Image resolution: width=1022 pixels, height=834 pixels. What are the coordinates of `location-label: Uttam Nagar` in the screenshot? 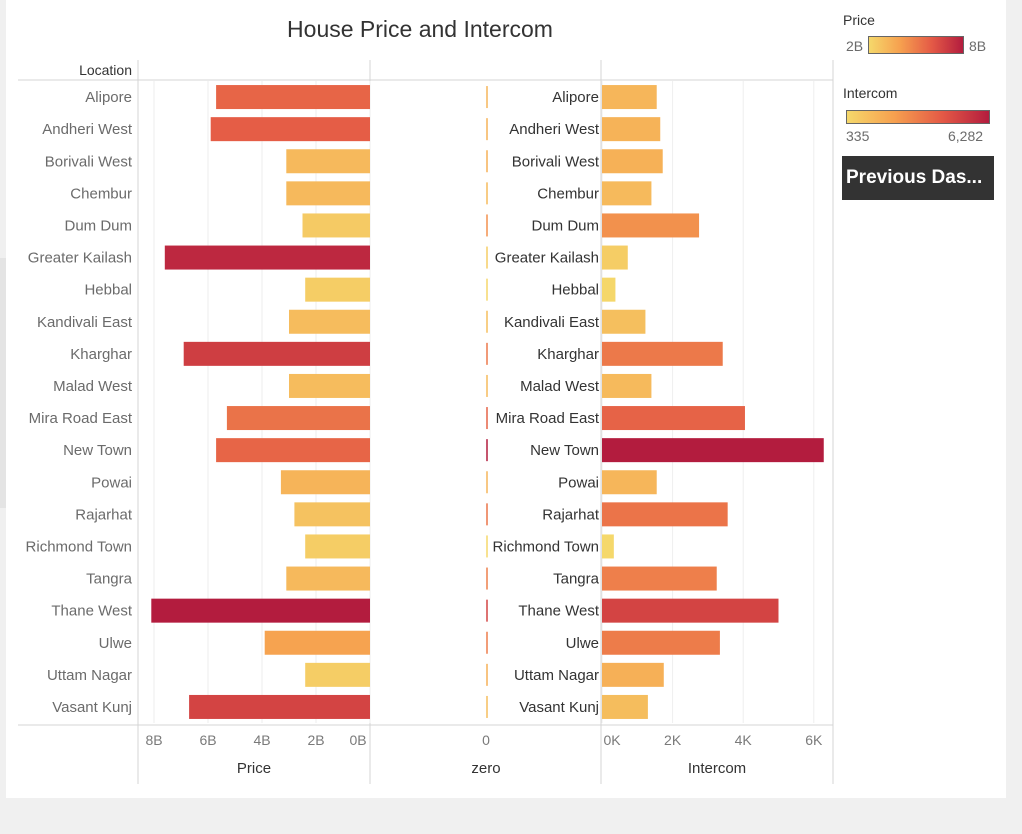 It's located at (89, 675).